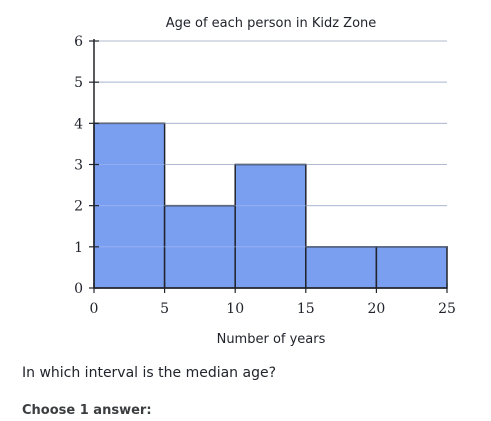 This screenshot has width=491, height=421. I want to click on y-tick-label-5: 5, so click(78, 83).